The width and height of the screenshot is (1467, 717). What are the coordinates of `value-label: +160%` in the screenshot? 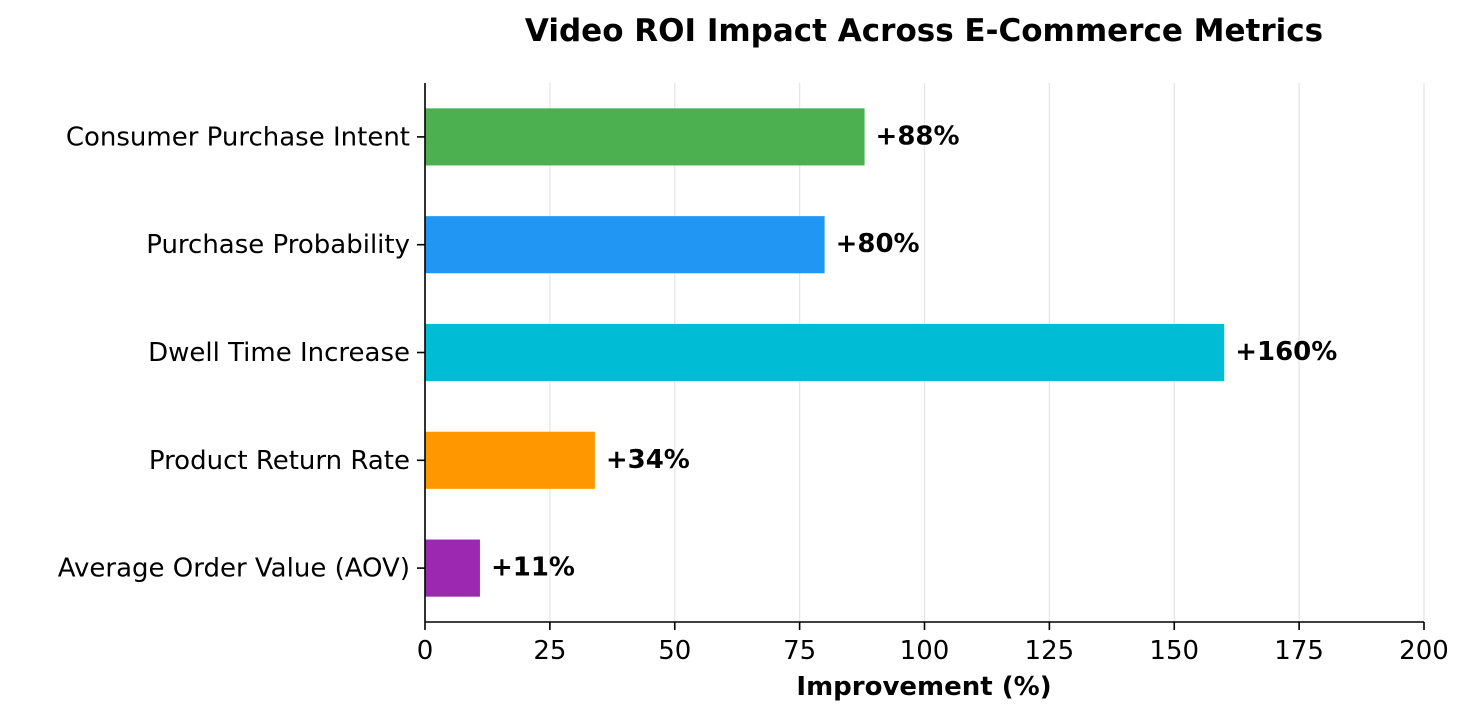 It's located at (1286, 352).